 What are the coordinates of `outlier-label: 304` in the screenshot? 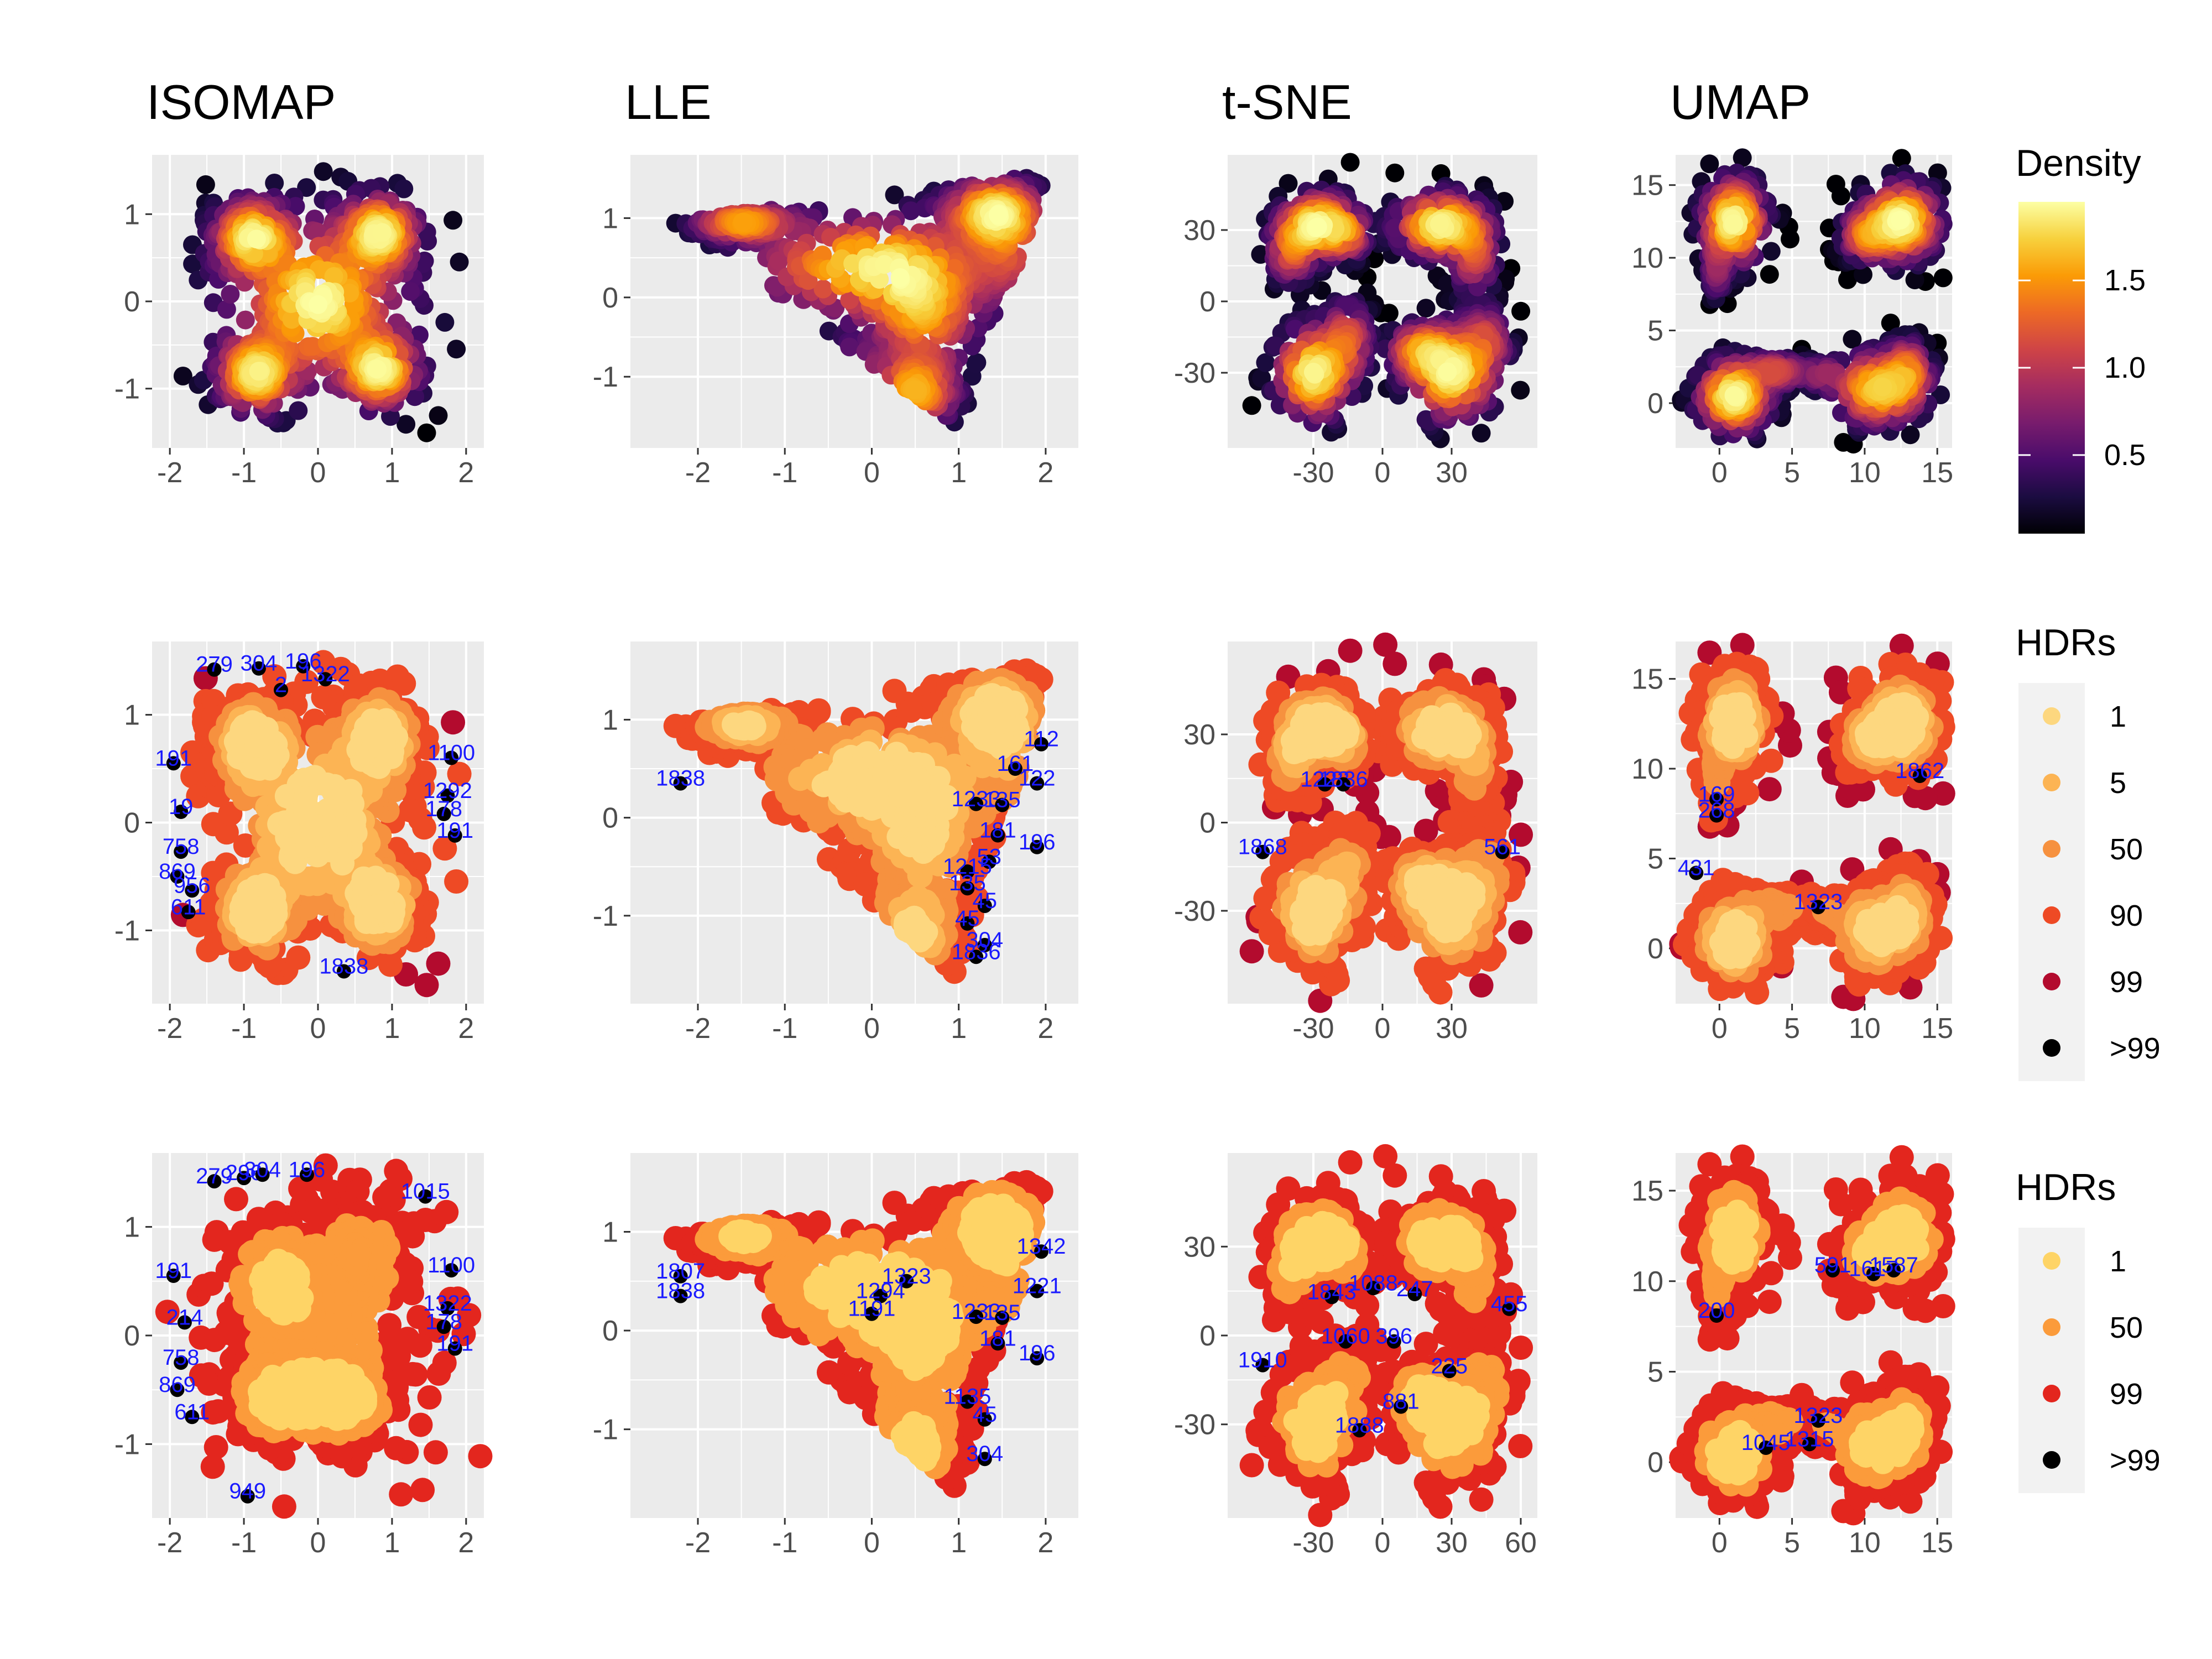 It's located at (260, 664).